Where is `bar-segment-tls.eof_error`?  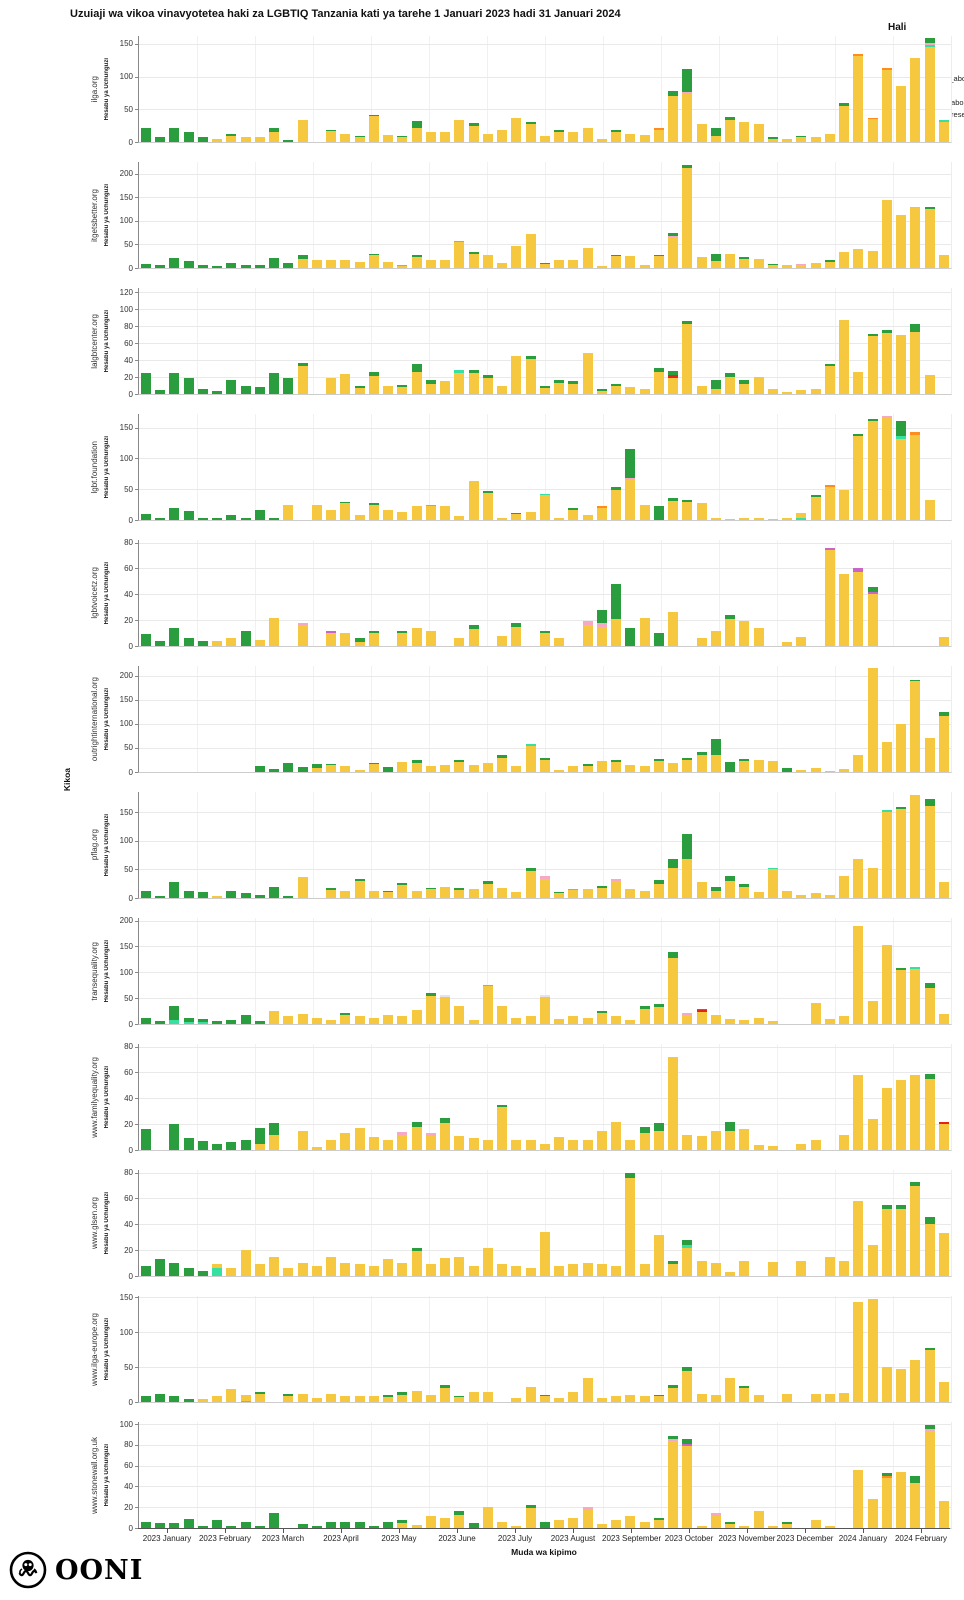 bar-segment-tls.eof_error is located at coordinates (801, 264).